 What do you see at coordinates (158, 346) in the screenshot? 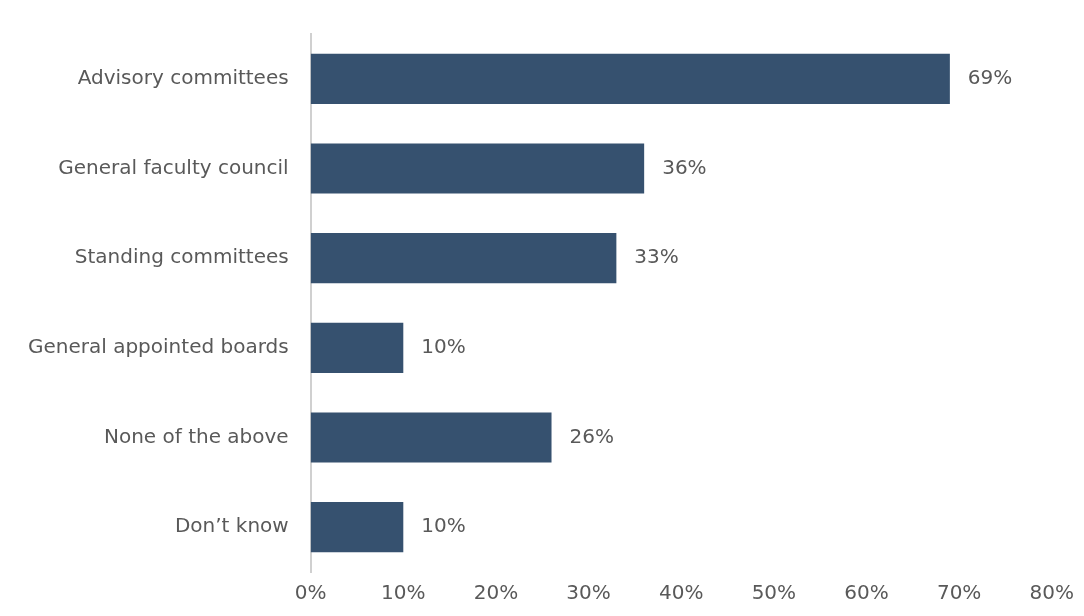
I see `y-tick-label: General appointed boards` at bounding box center [158, 346].